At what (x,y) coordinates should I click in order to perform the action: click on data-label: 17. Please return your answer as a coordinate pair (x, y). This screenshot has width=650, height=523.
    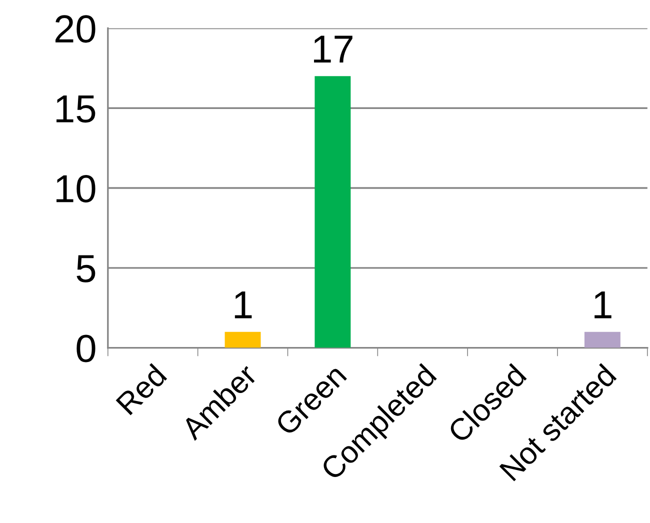
    Looking at the image, I should click on (333, 49).